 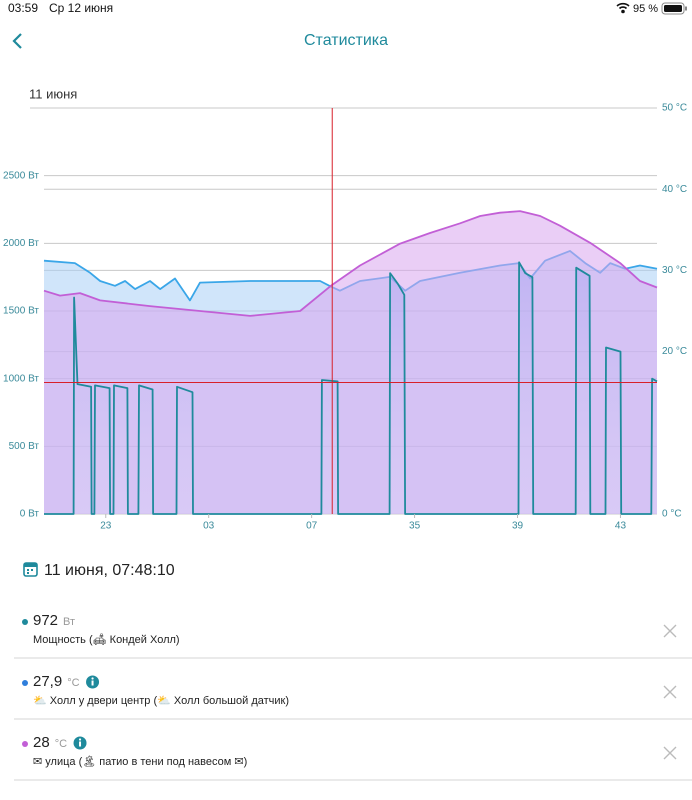 I want to click on readout-value: 27,9, so click(x=47, y=681).